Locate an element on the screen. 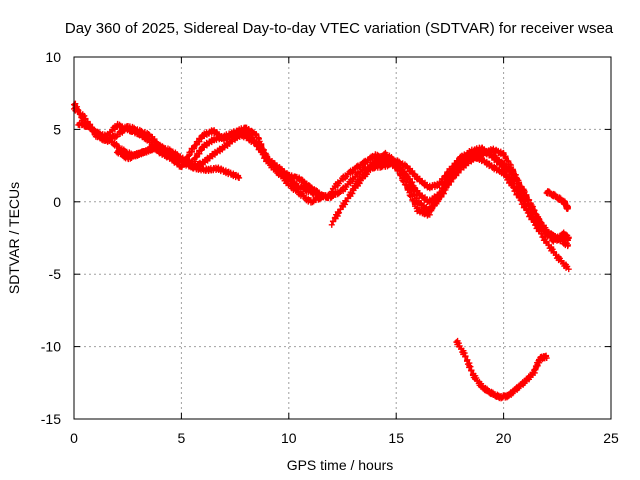 The image size is (640, 480). x-tick-label: 0 is located at coordinates (74, 438).